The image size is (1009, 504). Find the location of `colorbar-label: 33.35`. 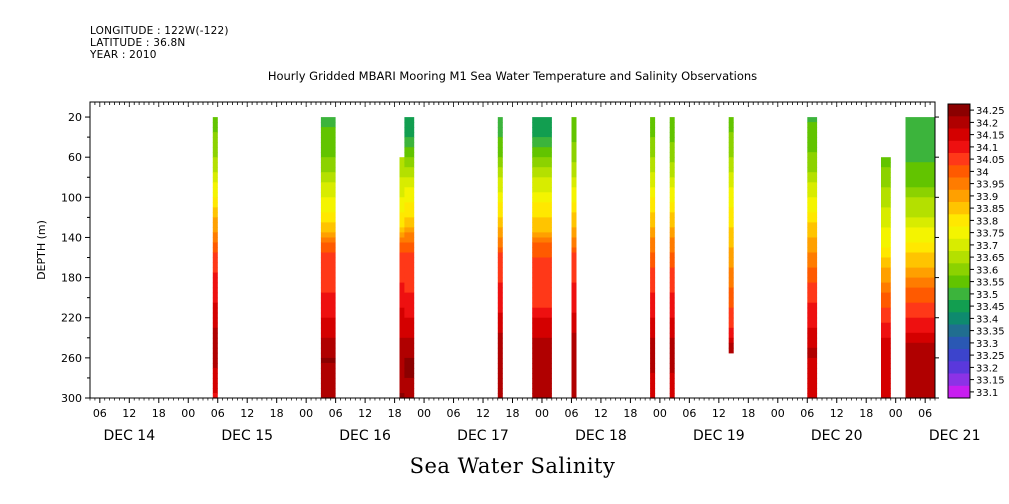

colorbar-label: 33.35 is located at coordinates (990, 332).